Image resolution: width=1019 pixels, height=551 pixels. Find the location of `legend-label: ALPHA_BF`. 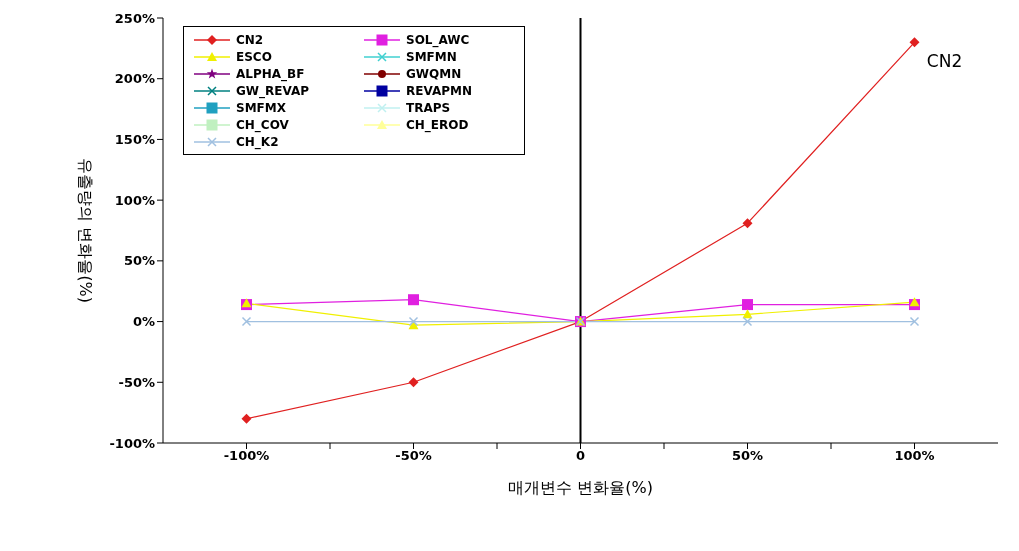

legend-label: ALPHA_BF is located at coordinates (270, 73).